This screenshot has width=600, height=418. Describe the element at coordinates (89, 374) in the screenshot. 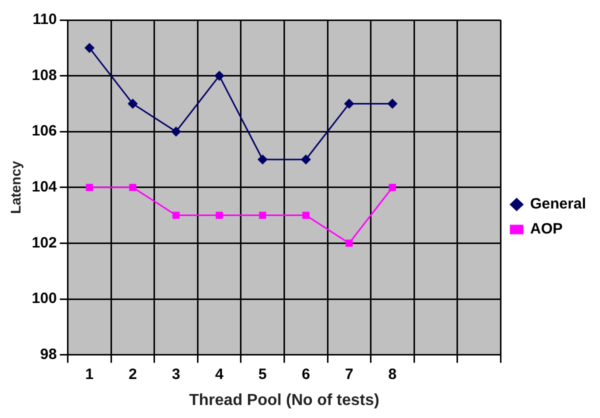

I see `x-tick-label: 1` at that location.